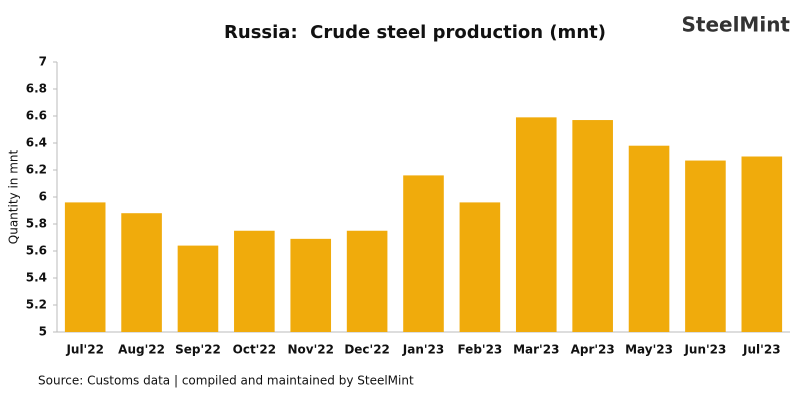  I want to click on x-tick-label: Oct'22, so click(254, 350).